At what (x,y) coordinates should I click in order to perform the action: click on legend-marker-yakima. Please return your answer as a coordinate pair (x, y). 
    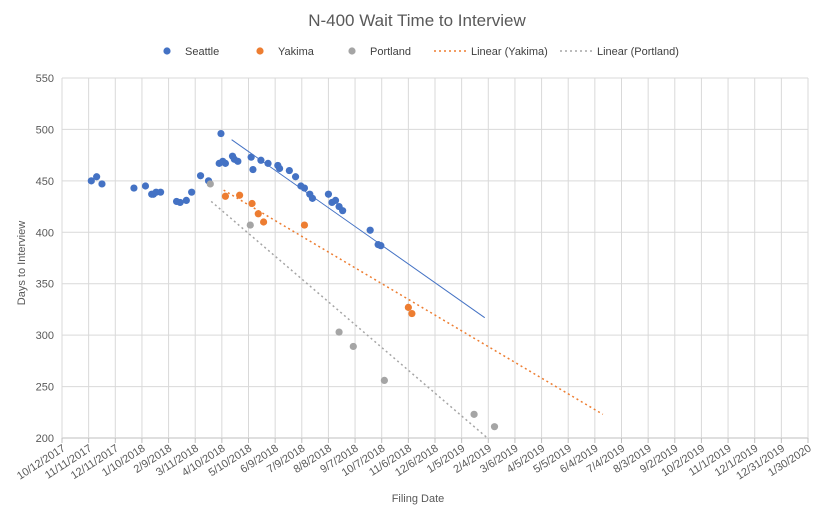
    Looking at the image, I should click on (260, 51).